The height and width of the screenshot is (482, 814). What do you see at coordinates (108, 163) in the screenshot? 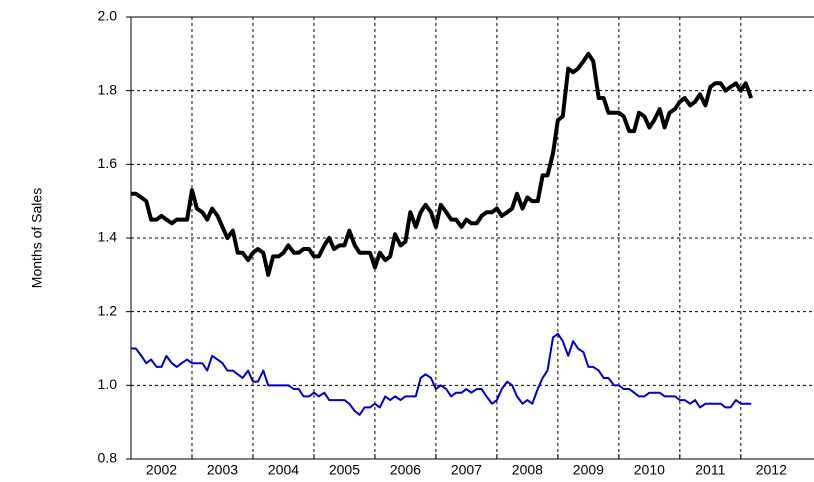
I see `y-tick-label: 1.6` at bounding box center [108, 163].